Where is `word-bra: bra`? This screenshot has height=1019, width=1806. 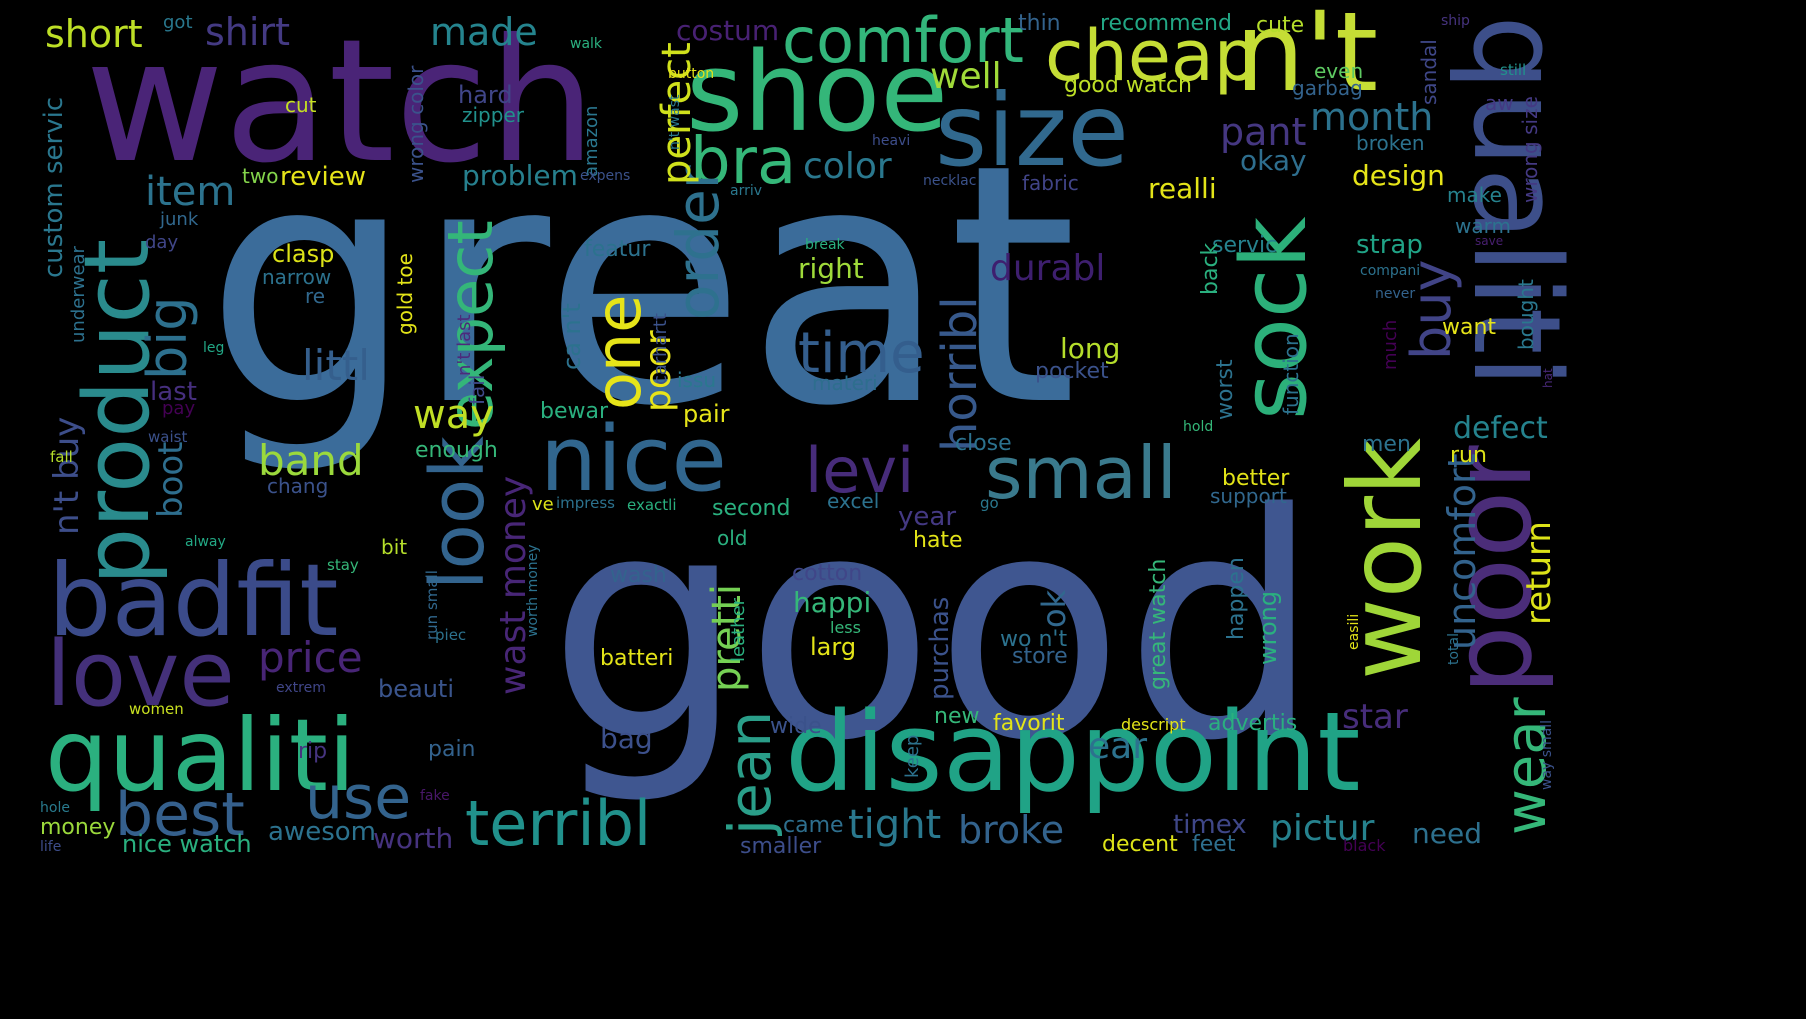 word-bra: bra is located at coordinates (743, 162).